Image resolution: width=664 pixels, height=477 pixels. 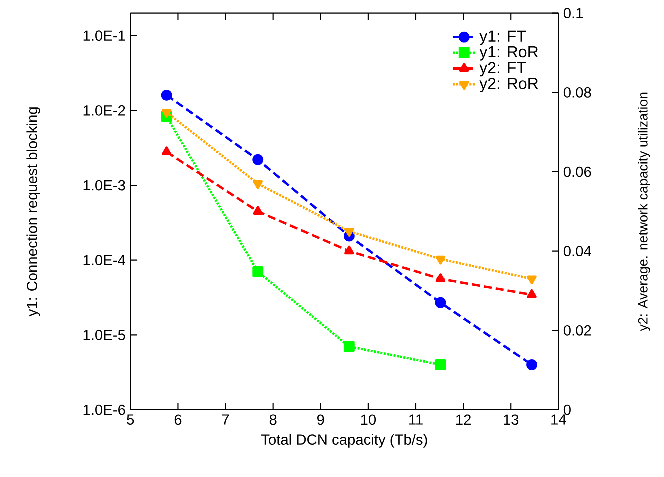 I want to click on legend-label: y1: RoR, so click(x=509, y=53).